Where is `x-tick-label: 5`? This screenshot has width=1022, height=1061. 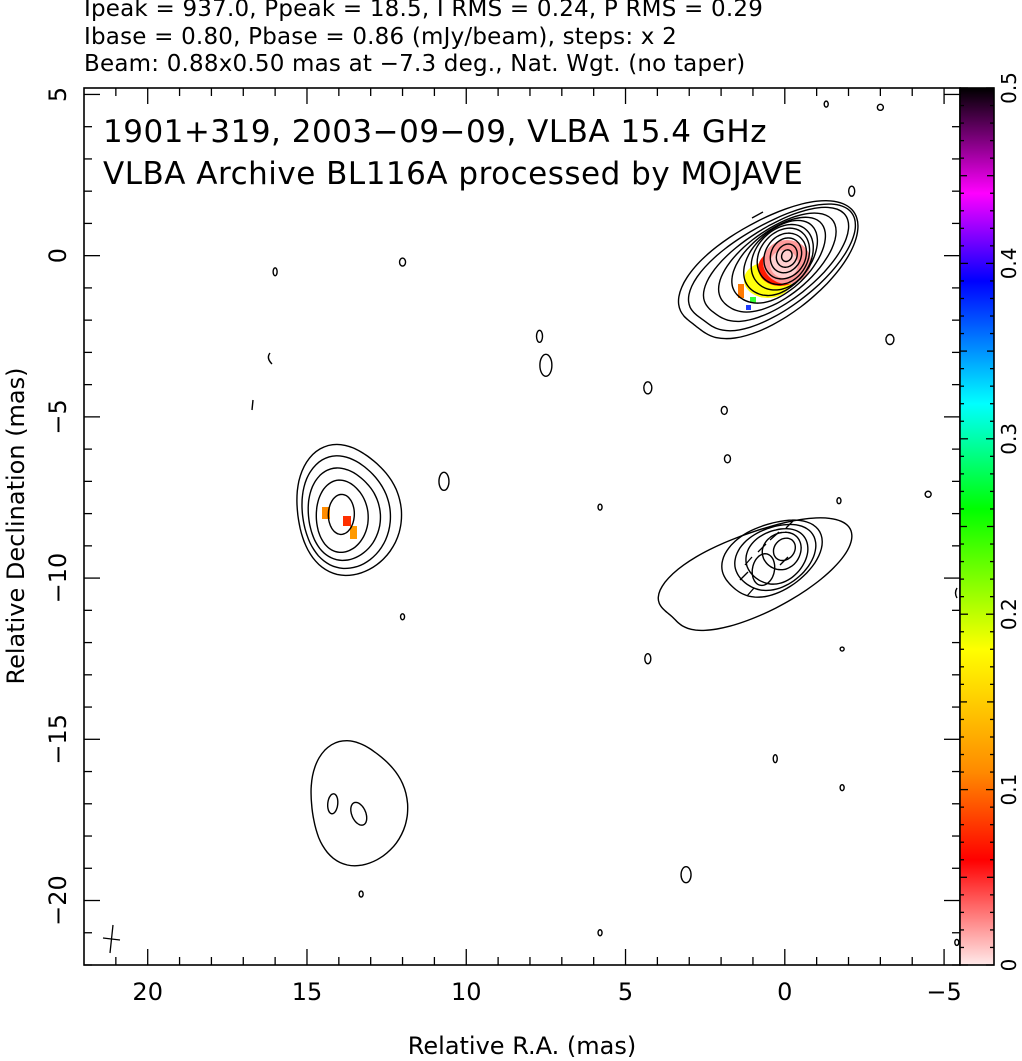
x-tick-label: 5 is located at coordinates (625, 992).